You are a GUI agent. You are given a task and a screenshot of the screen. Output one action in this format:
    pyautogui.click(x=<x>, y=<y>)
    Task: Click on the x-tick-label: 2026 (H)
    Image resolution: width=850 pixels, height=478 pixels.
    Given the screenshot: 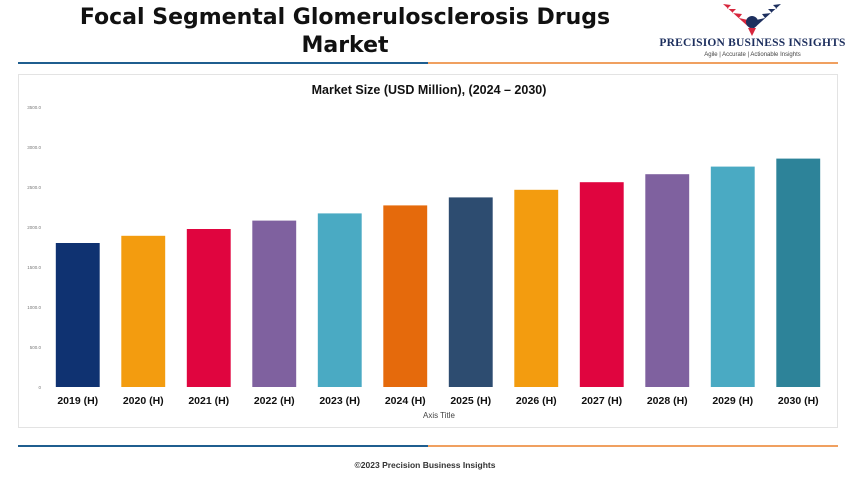 What is the action you would take?
    pyautogui.click(x=536, y=401)
    